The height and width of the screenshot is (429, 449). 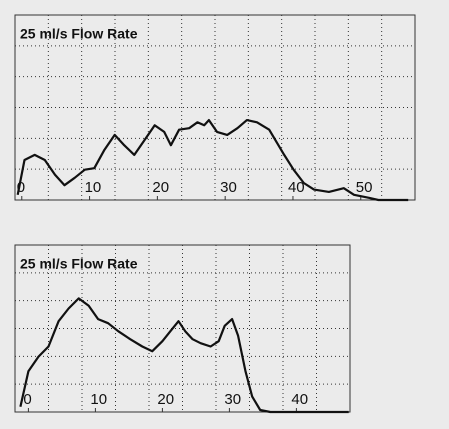 What do you see at coordinates (364, 187) in the screenshot?
I see `x-tick-label: 50` at bounding box center [364, 187].